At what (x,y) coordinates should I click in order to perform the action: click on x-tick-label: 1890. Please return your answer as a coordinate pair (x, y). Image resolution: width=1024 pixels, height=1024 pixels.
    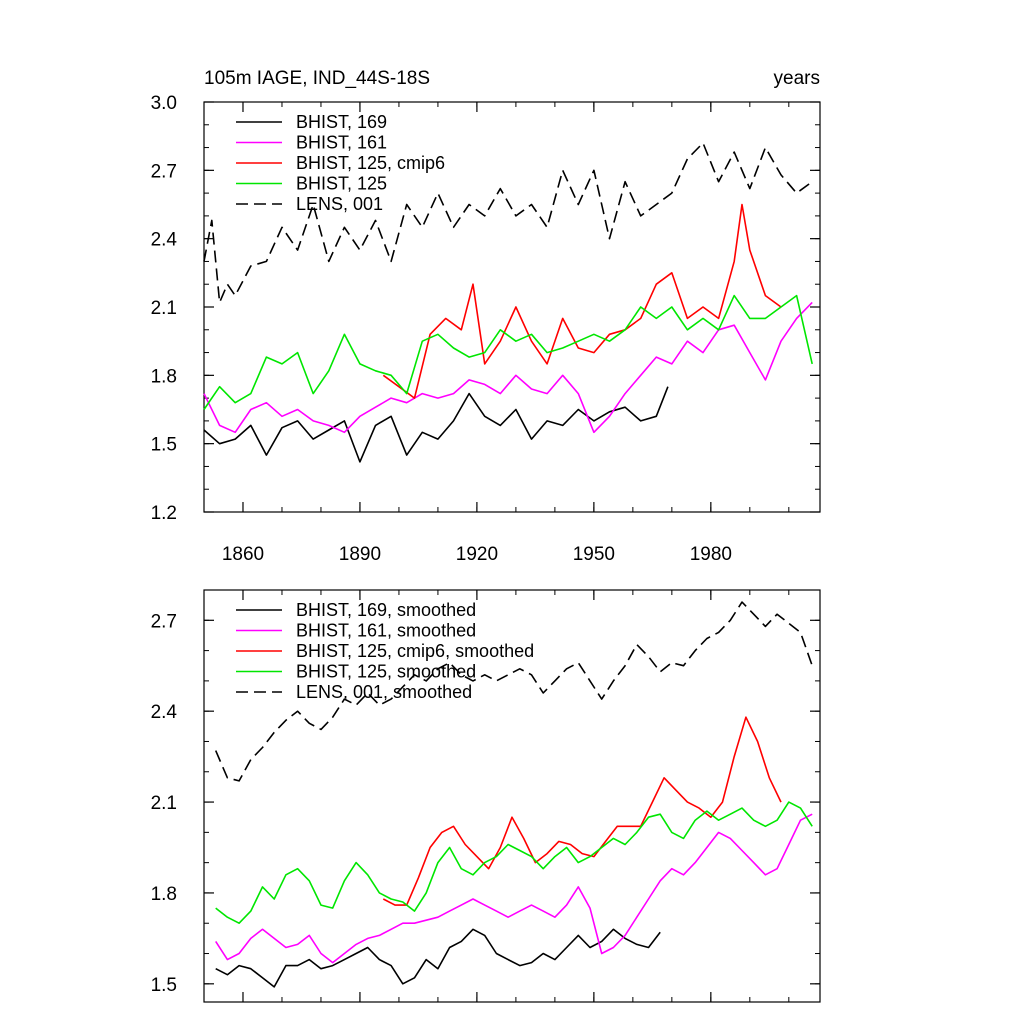
    Looking at the image, I should click on (360, 554).